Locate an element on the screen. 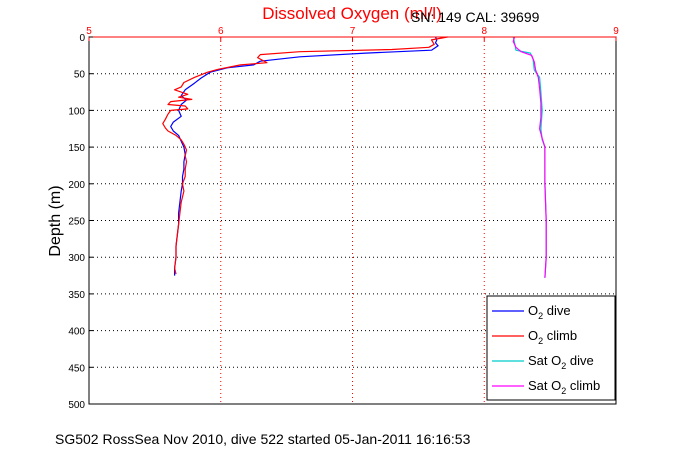 The width and height of the screenshot is (681, 454). y-tick-label: 450 is located at coordinates (76, 368).